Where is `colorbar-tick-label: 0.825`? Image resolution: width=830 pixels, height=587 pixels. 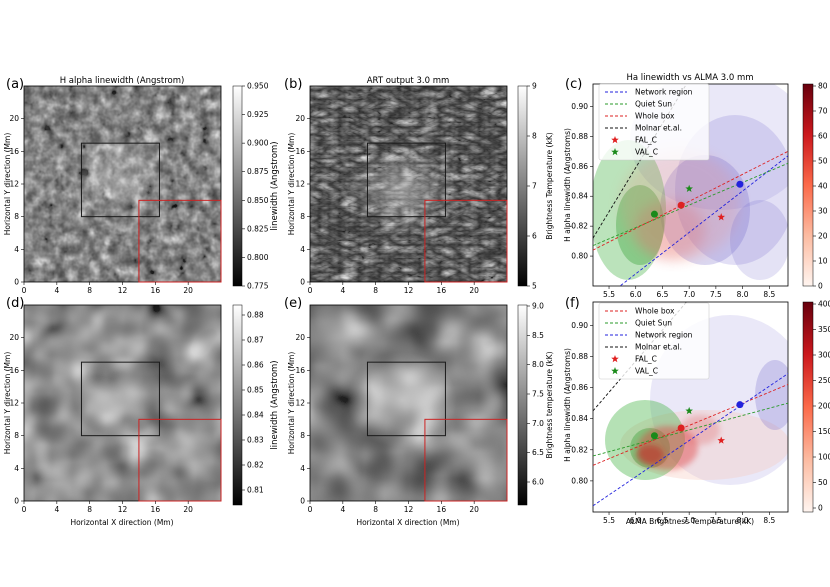
colorbar-tick-label: 0.825 is located at coordinates (258, 228).